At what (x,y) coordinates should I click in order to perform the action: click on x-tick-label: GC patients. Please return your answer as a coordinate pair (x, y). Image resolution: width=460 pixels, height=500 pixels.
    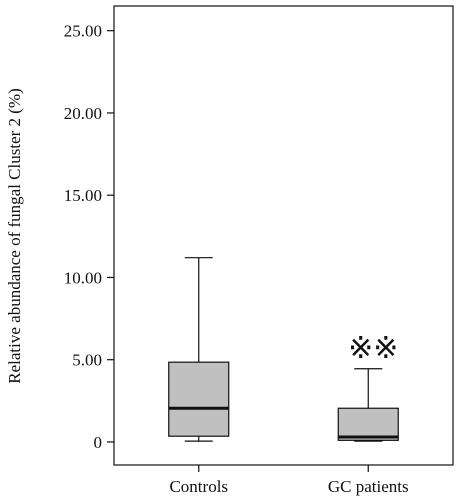
    Looking at the image, I should click on (368, 486).